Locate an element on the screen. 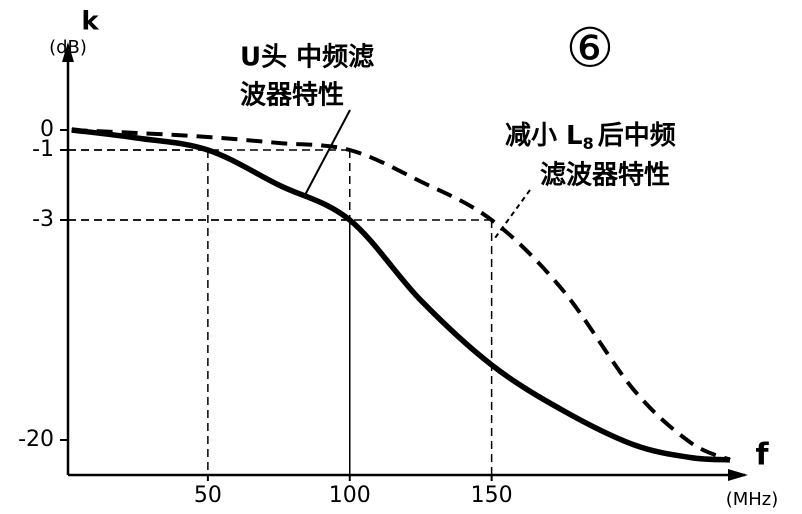 This screenshot has width=802, height=514. badge: ⑥ is located at coordinates (590, 48).